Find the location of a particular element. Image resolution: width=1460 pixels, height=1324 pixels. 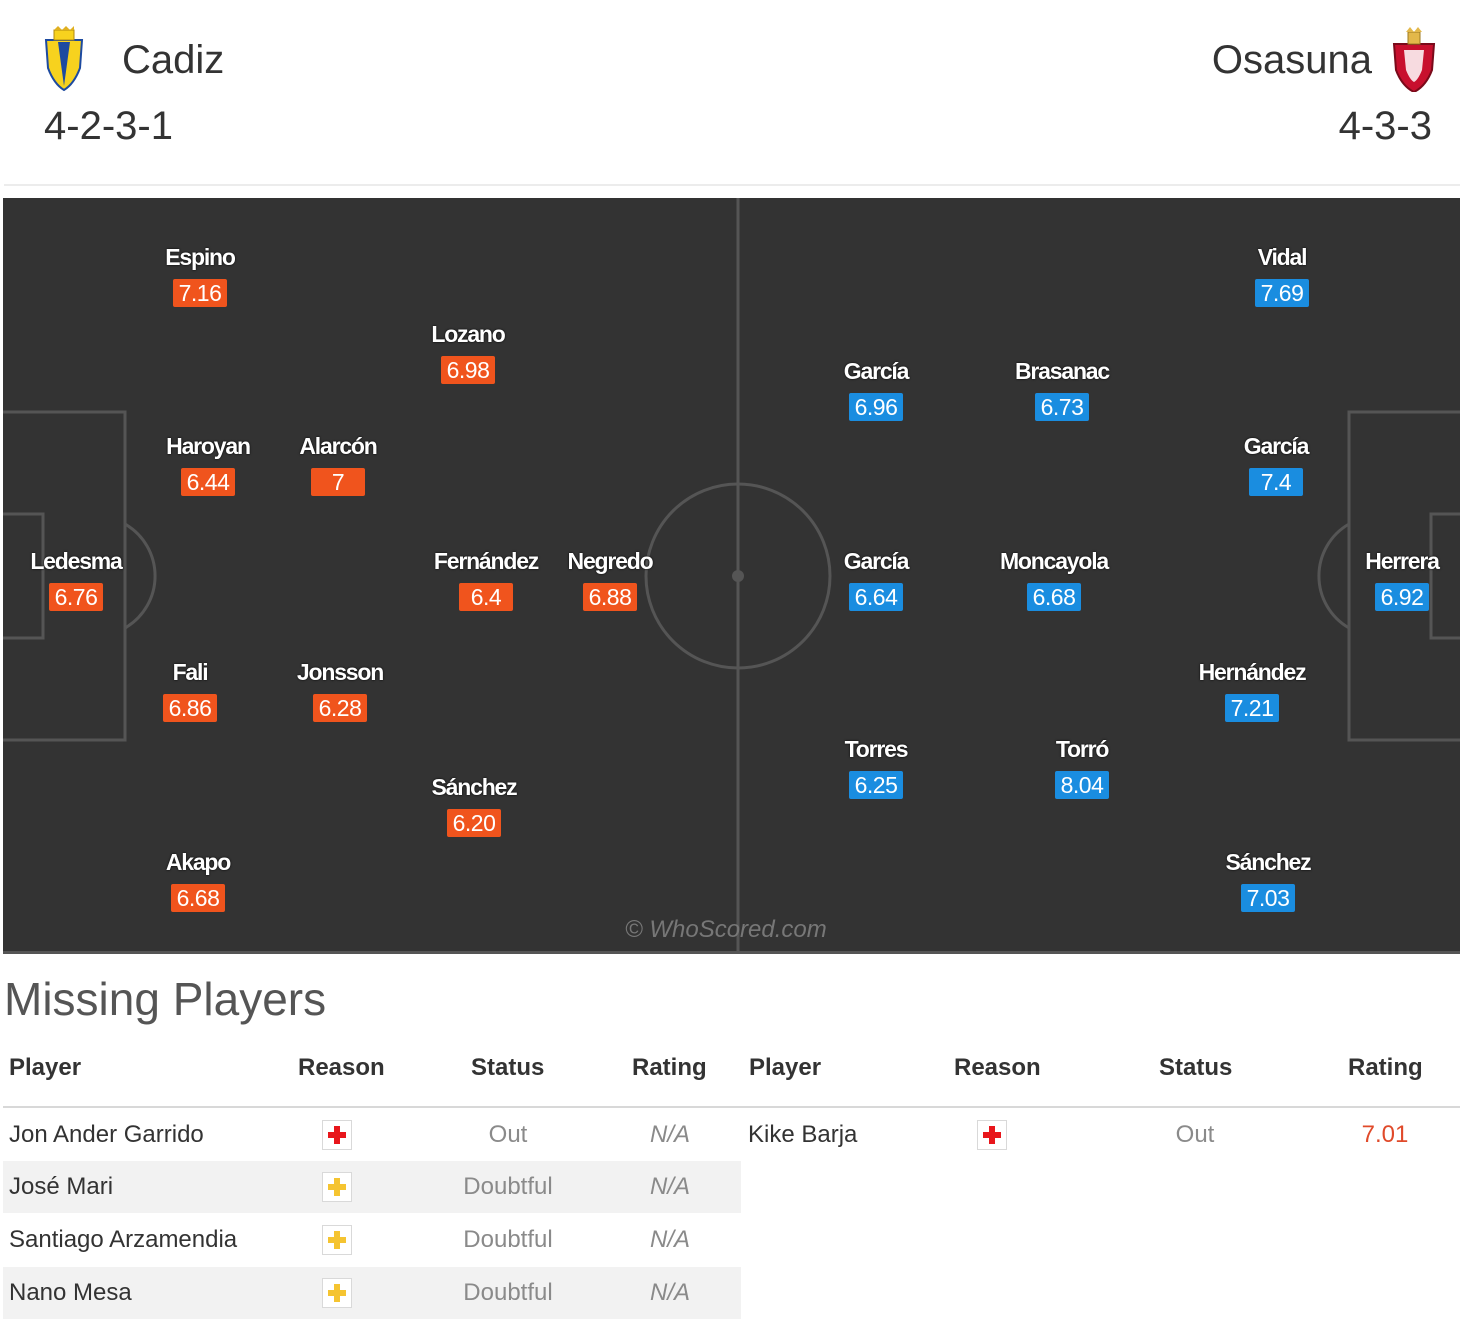

player-name: Negredo is located at coordinates (610, 561).